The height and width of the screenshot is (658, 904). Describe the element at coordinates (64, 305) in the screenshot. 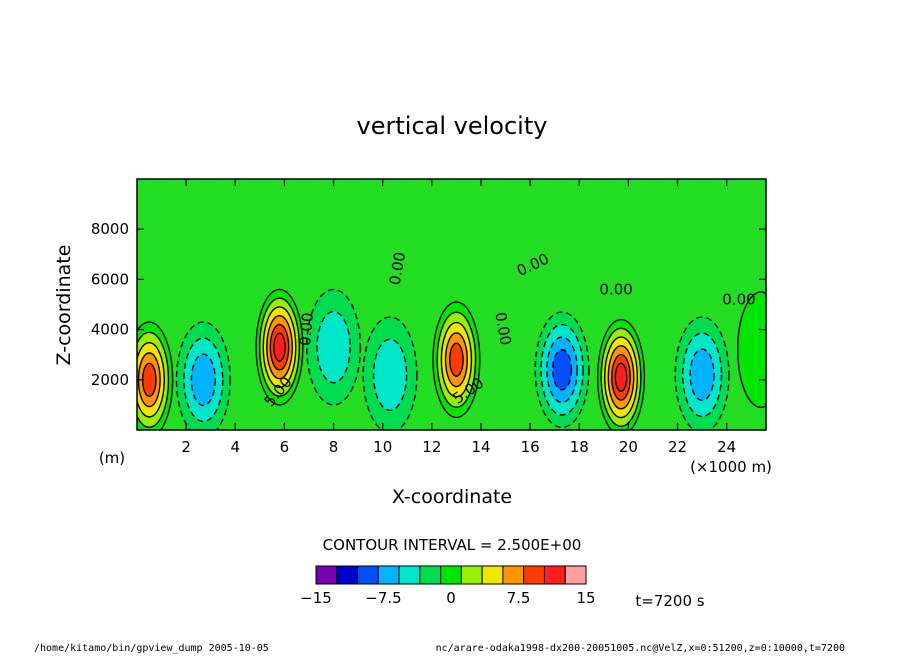

I see `y-axis-label: Z-coordinate` at that location.